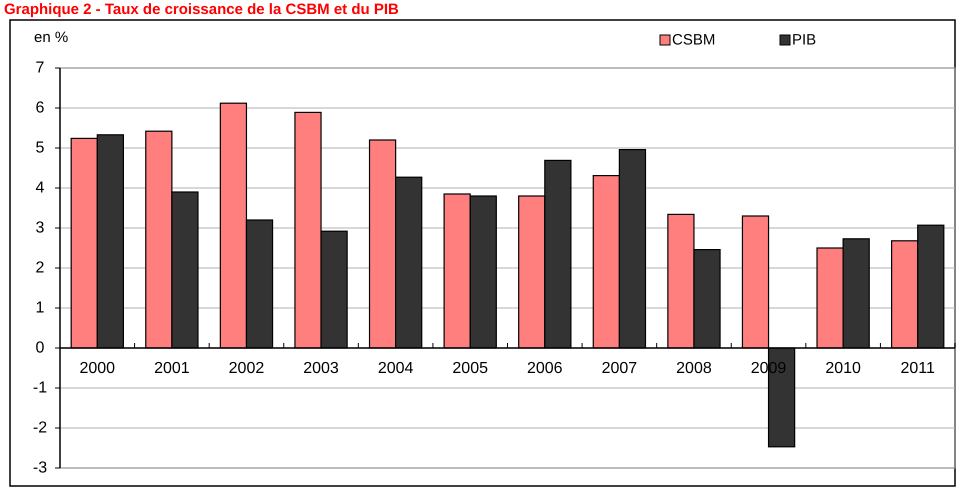 The width and height of the screenshot is (960, 488). Describe the element at coordinates (843, 368) in the screenshot. I see `x-tick-label: 2010` at that location.